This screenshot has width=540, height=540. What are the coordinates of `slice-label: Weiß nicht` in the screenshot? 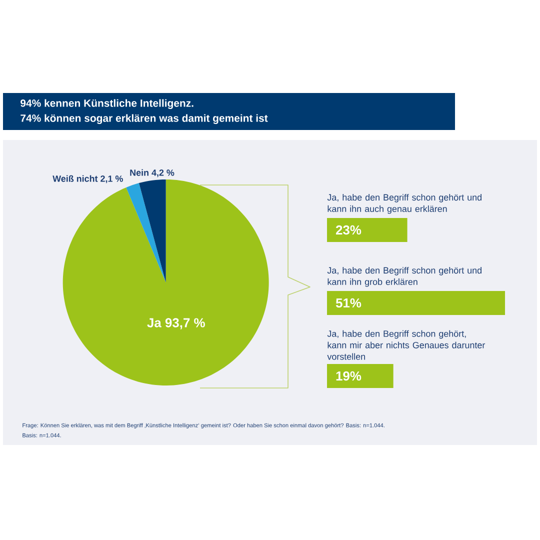 It's located at (75, 178).